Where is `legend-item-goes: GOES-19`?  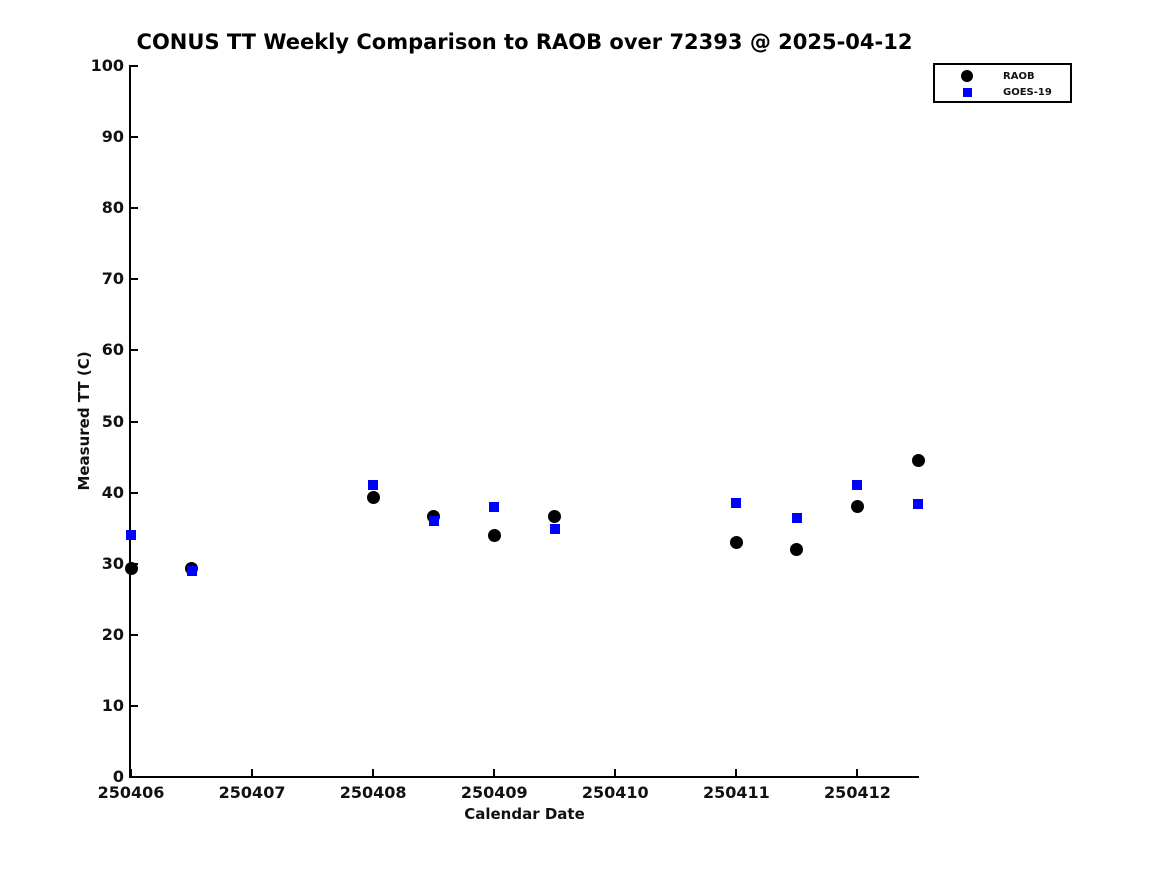
legend-item-goes: GOES-19 is located at coordinates (1002, 92).